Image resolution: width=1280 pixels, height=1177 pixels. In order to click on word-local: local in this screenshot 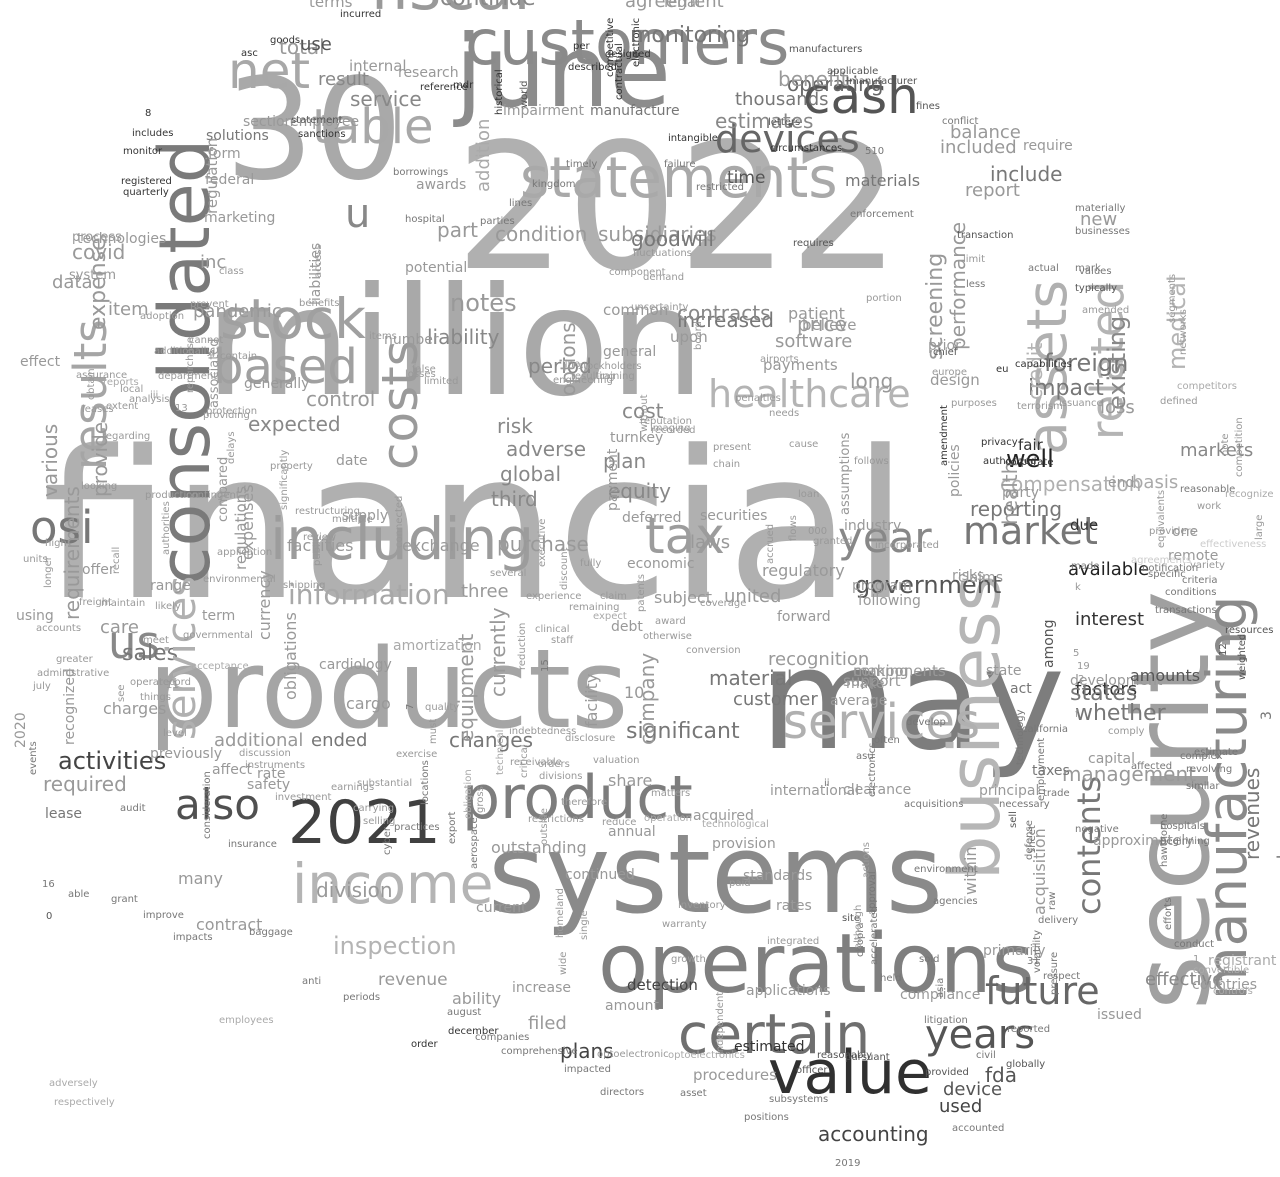, I will do `click(132, 389)`.